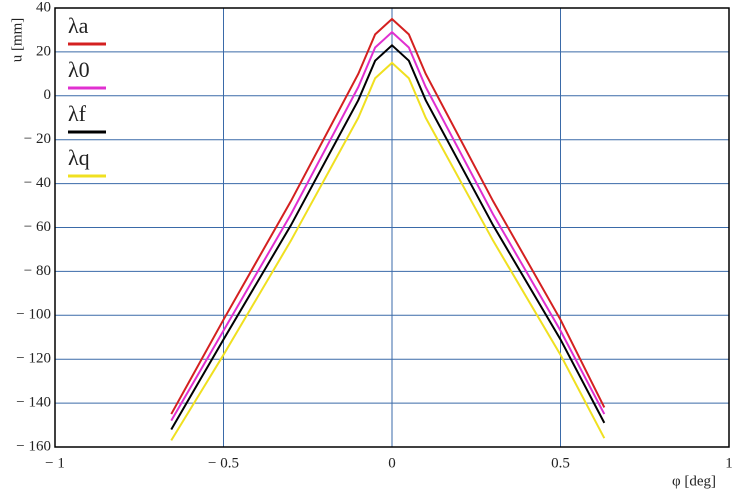 Image resolution: width=734 pixels, height=492 pixels. Describe the element at coordinates (223, 463) in the screenshot. I see `x-tick-label: − 0.5` at that location.